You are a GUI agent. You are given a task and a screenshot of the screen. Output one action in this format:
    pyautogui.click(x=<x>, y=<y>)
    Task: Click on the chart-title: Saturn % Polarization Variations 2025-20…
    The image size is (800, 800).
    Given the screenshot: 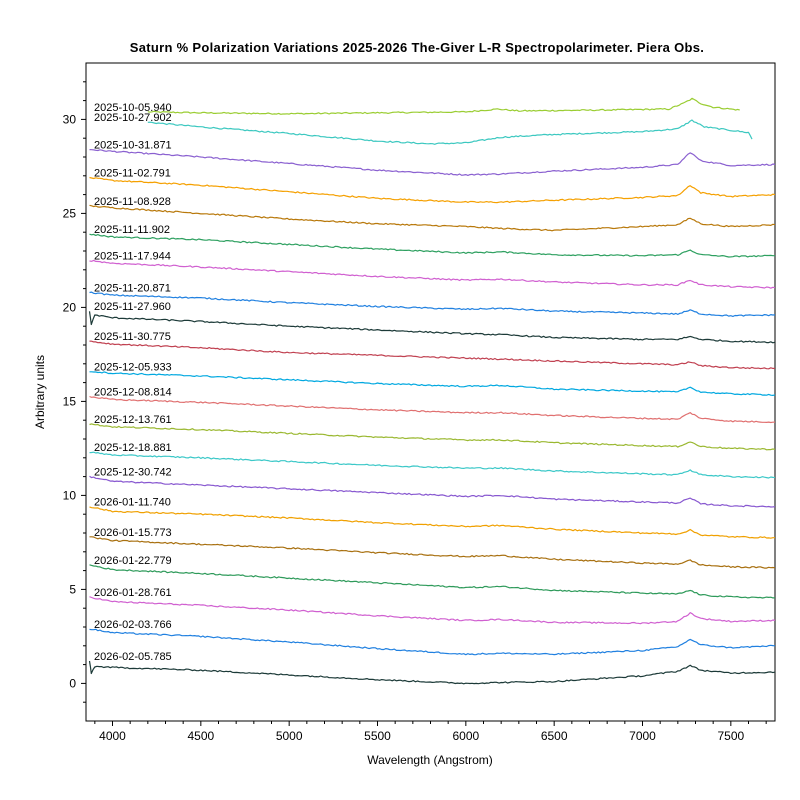 What is the action you would take?
    pyautogui.click(x=417, y=47)
    